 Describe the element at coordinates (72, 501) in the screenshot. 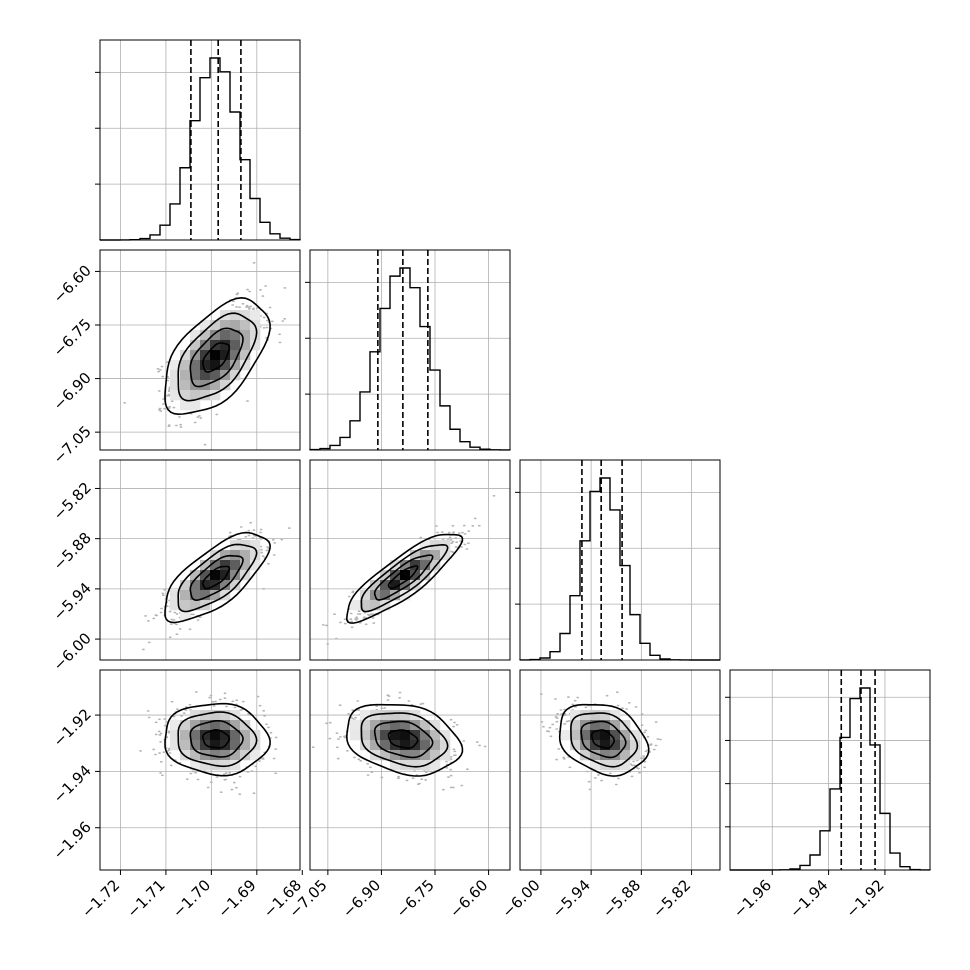

I see `y-tick-label: −5.82` at that location.